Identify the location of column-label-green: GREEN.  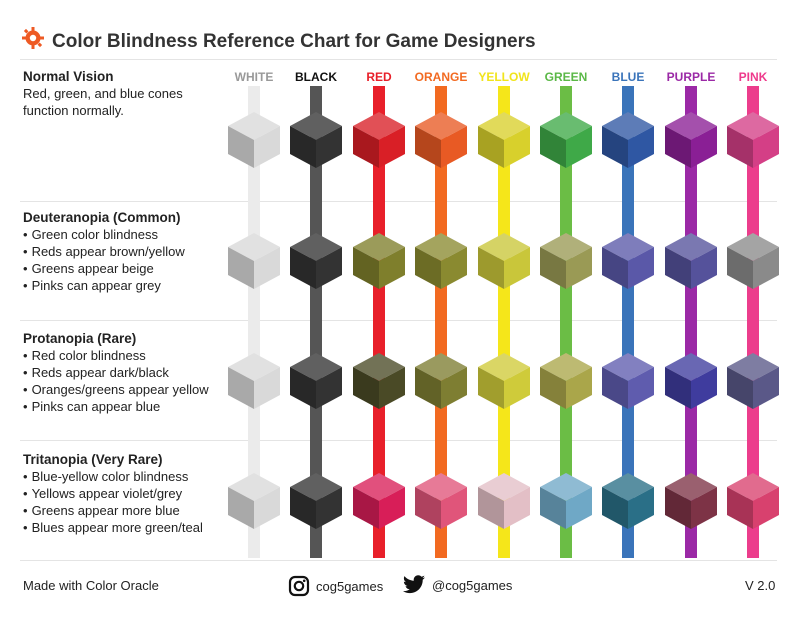
(566, 77).